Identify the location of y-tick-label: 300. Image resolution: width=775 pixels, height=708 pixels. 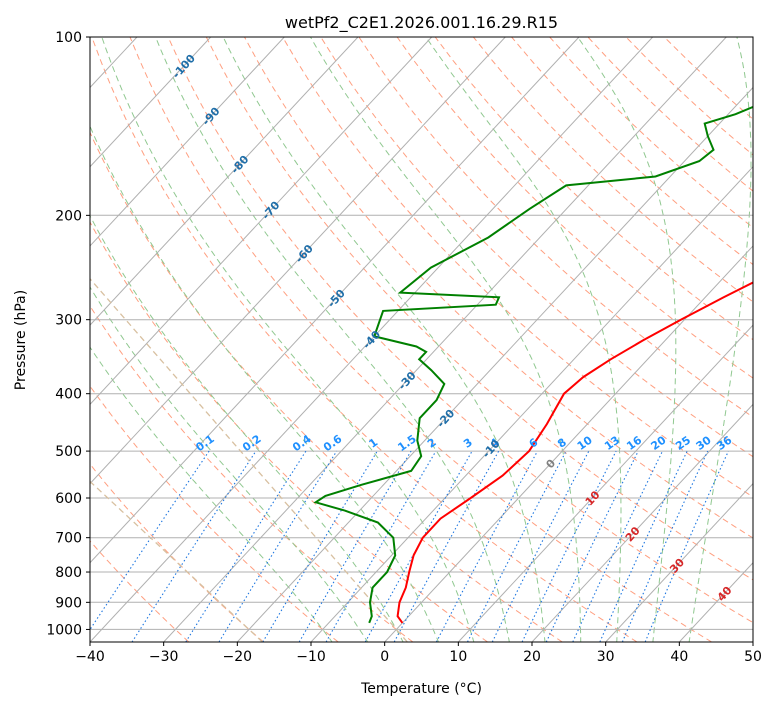
(68, 321).